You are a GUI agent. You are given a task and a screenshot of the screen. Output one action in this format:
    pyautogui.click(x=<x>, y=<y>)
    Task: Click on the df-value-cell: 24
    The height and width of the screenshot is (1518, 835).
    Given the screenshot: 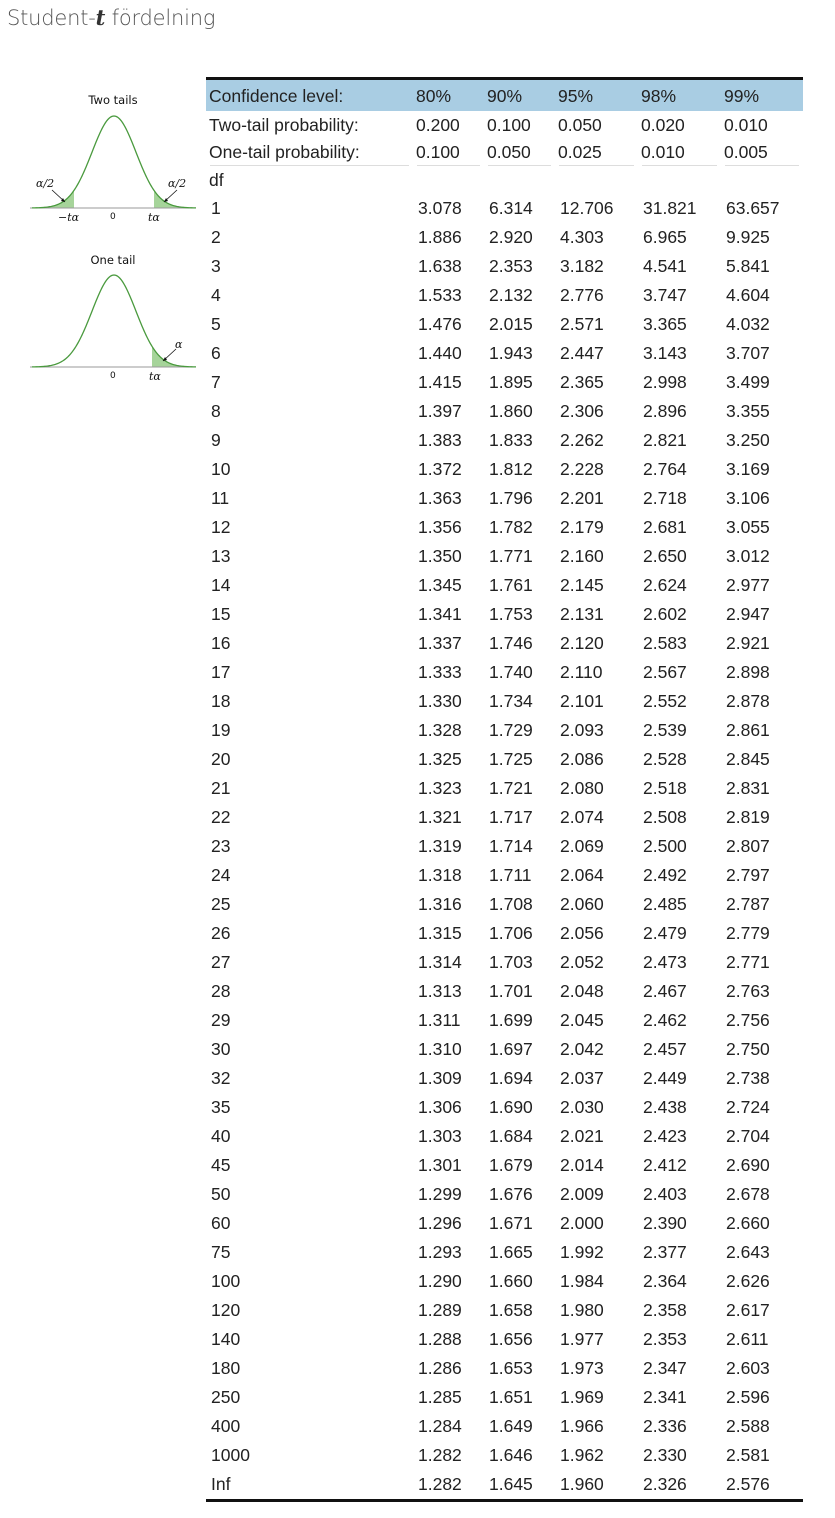 What is the action you would take?
    pyautogui.click(x=221, y=875)
    